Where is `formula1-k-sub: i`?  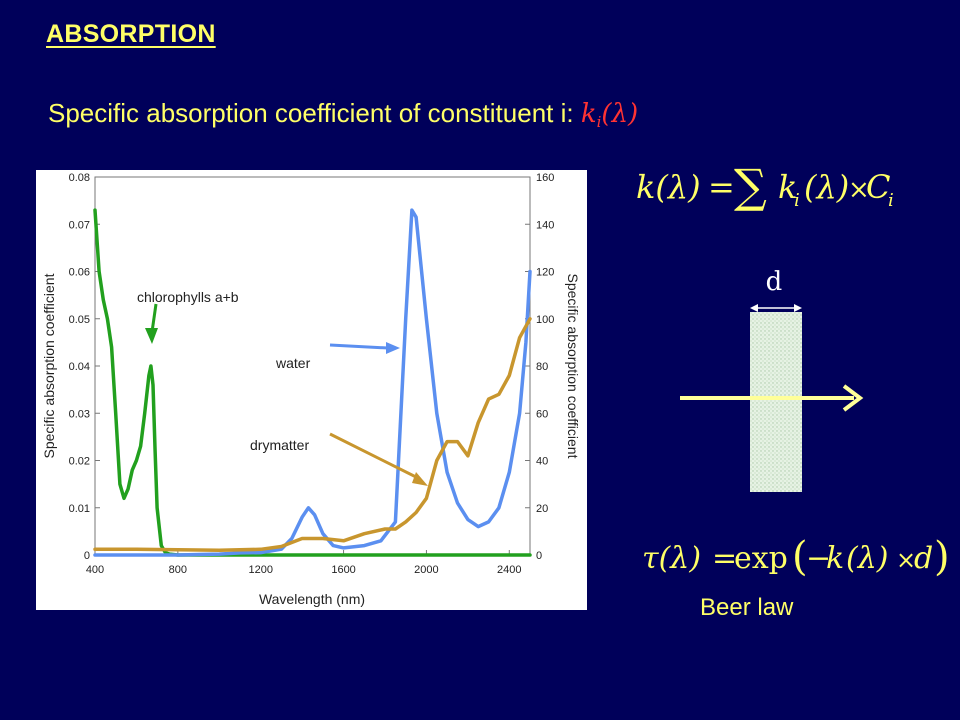 formula1-k-sub: i is located at coordinates (797, 200).